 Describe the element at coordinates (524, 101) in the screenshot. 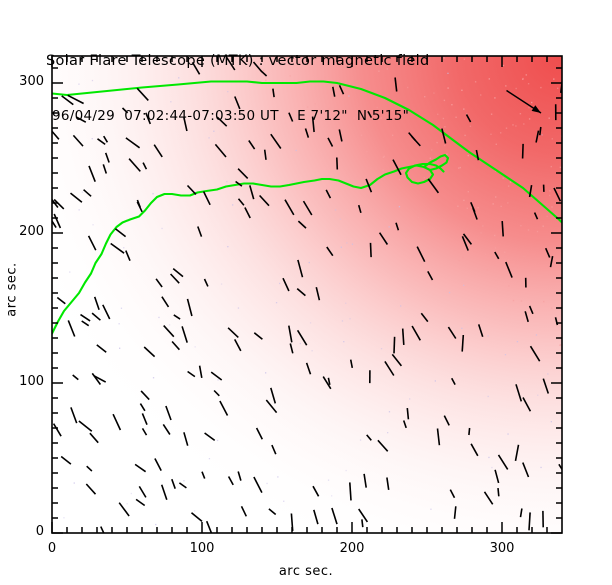

I see `scale-arrow` at that location.